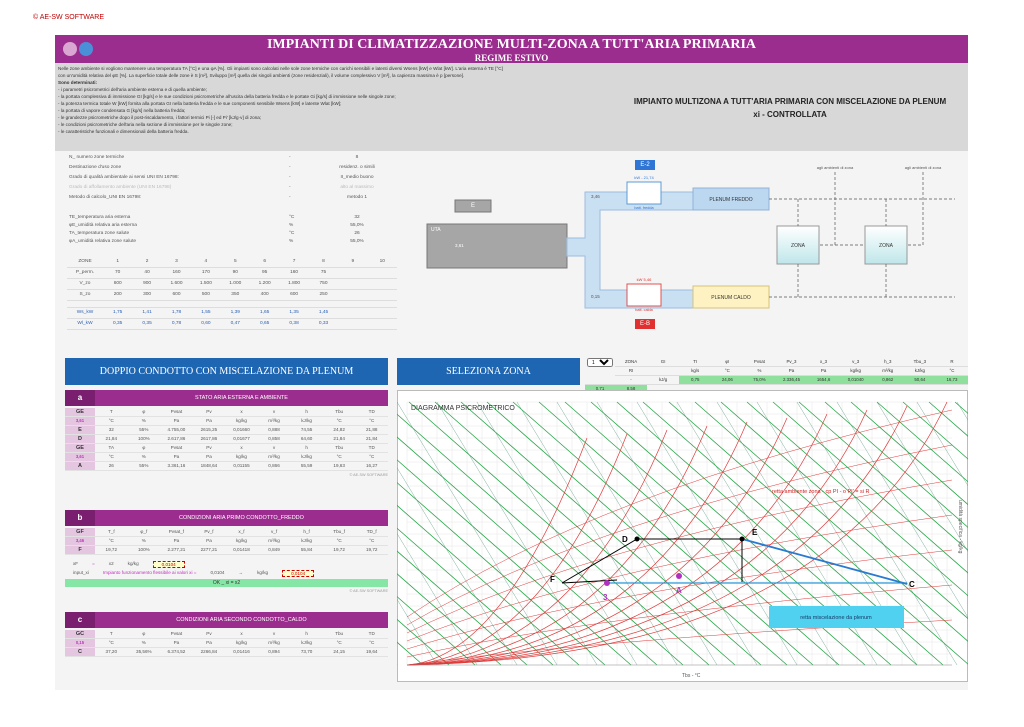  I want to click on cell: 19,64, so click(371, 652).